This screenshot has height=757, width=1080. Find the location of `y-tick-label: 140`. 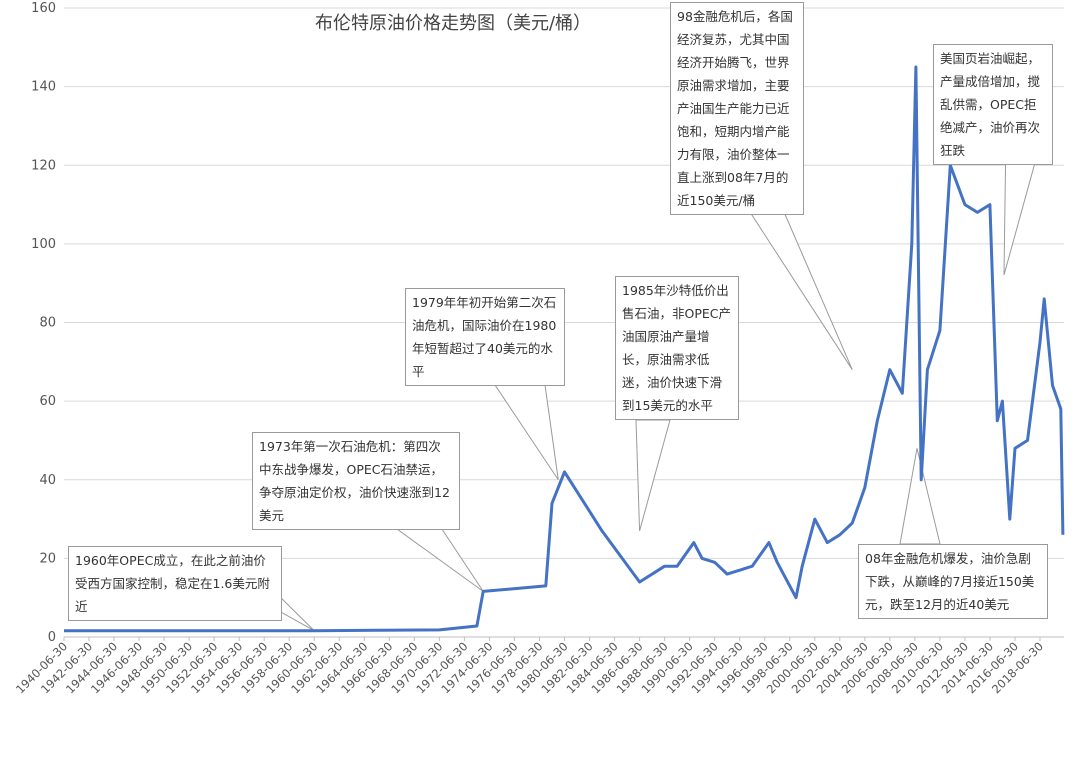

y-tick-label: 140 is located at coordinates (43, 87).